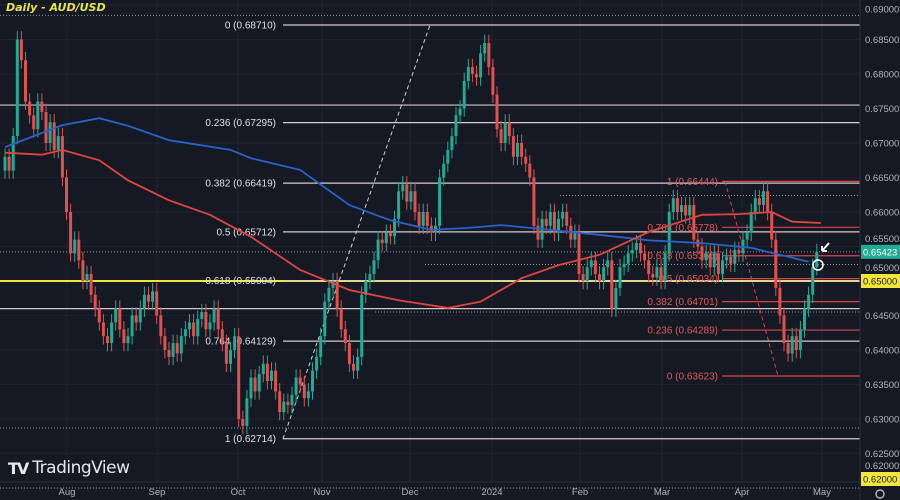 The height and width of the screenshot is (500, 900). Describe the element at coordinates (682, 331) in the screenshot. I see `fib-red-label: 0.236 (0.64289)` at that location.